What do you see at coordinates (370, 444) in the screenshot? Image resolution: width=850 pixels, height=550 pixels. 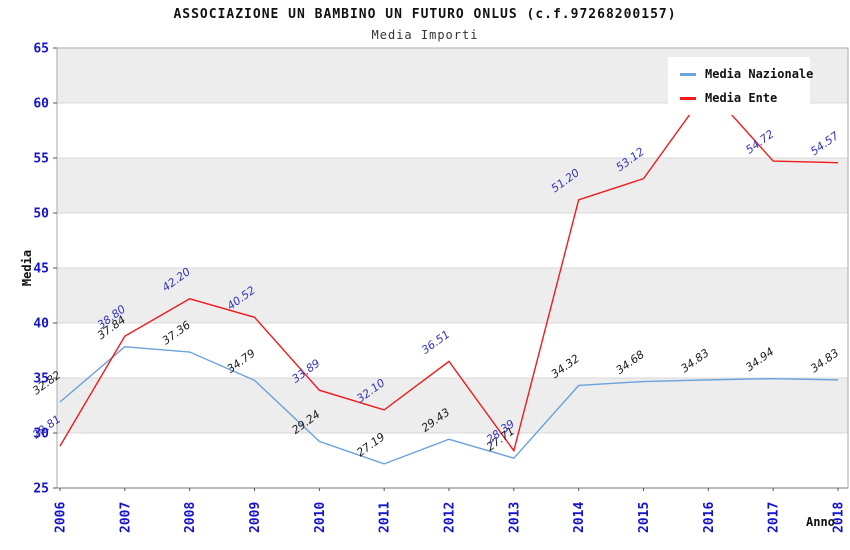 I see `value-label: 27.19` at bounding box center [370, 444].